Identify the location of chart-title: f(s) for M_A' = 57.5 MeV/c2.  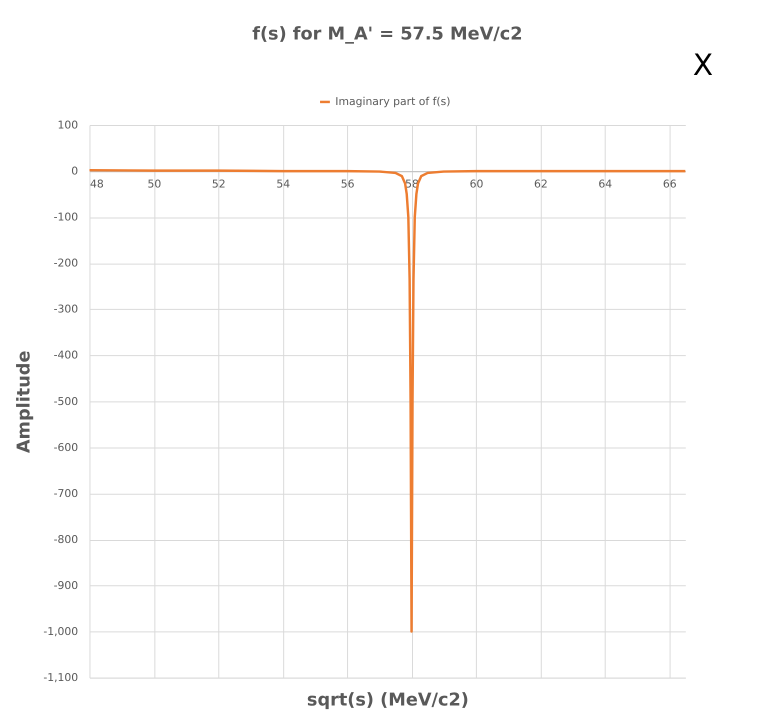
(387, 34).